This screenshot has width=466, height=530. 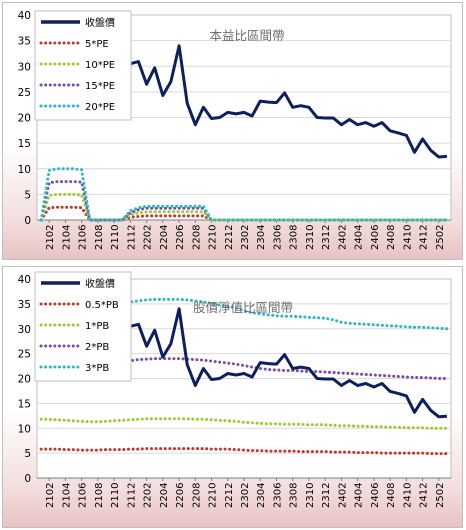 I want to click on c2-legend-label-1: 0.5*PB, so click(x=102, y=305).